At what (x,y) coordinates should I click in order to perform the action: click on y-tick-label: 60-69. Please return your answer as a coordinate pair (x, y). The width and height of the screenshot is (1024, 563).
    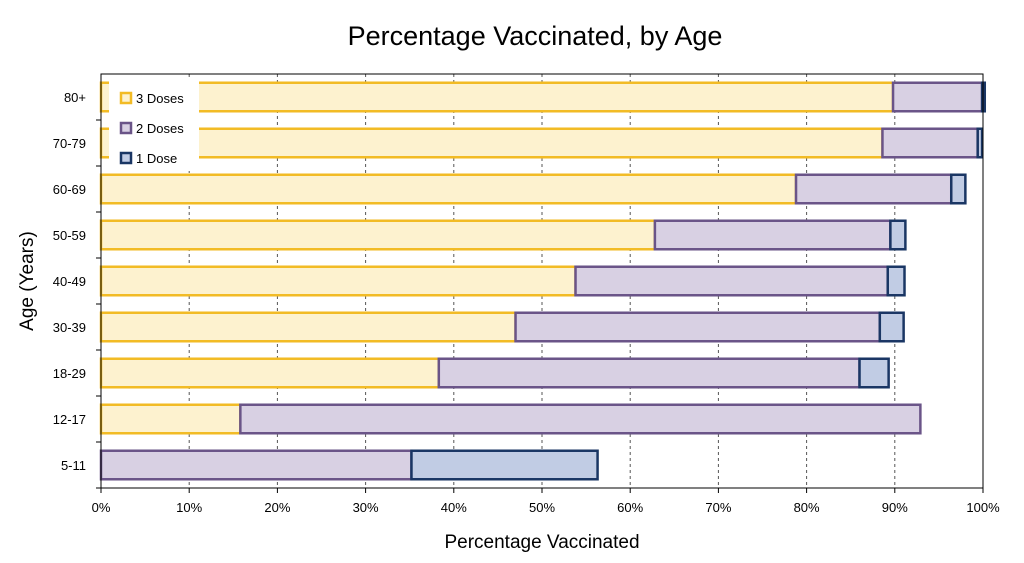
    Looking at the image, I should click on (69, 189).